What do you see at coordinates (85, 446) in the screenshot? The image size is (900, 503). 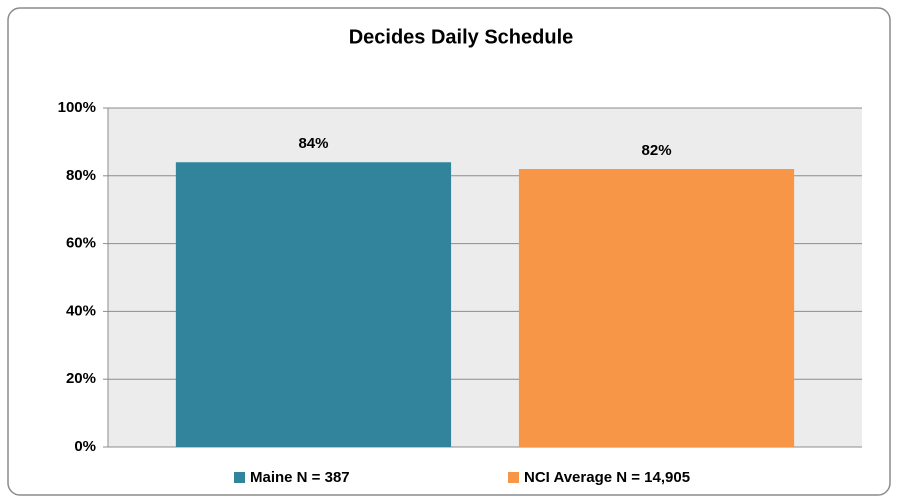 I see `y-tick-label: 0%` at bounding box center [85, 446].